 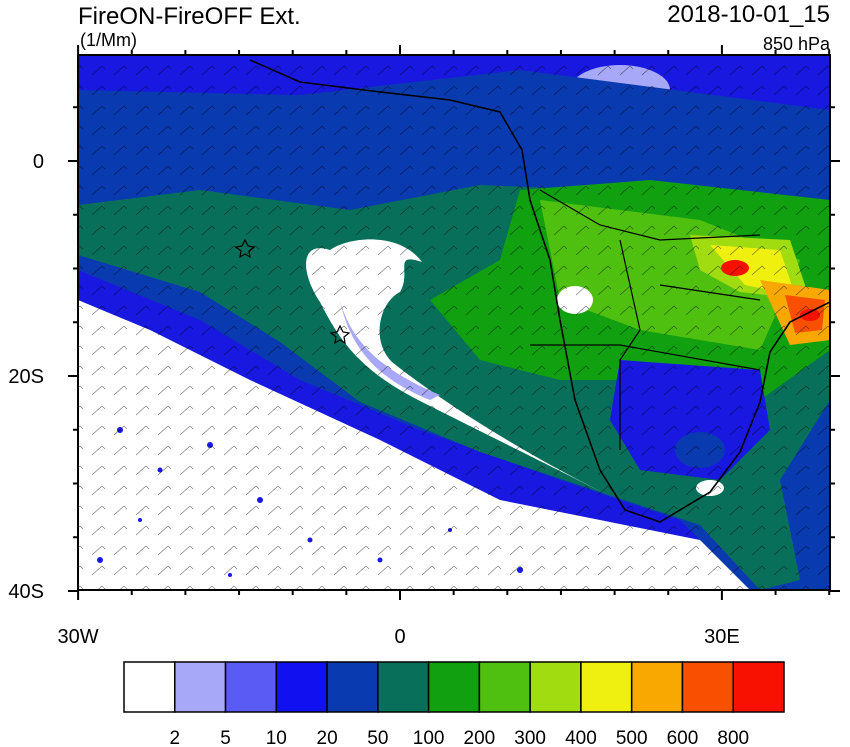 What do you see at coordinates (722, 637) in the screenshot?
I see `x-tick-label: 30E` at bounding box center [722, 637].